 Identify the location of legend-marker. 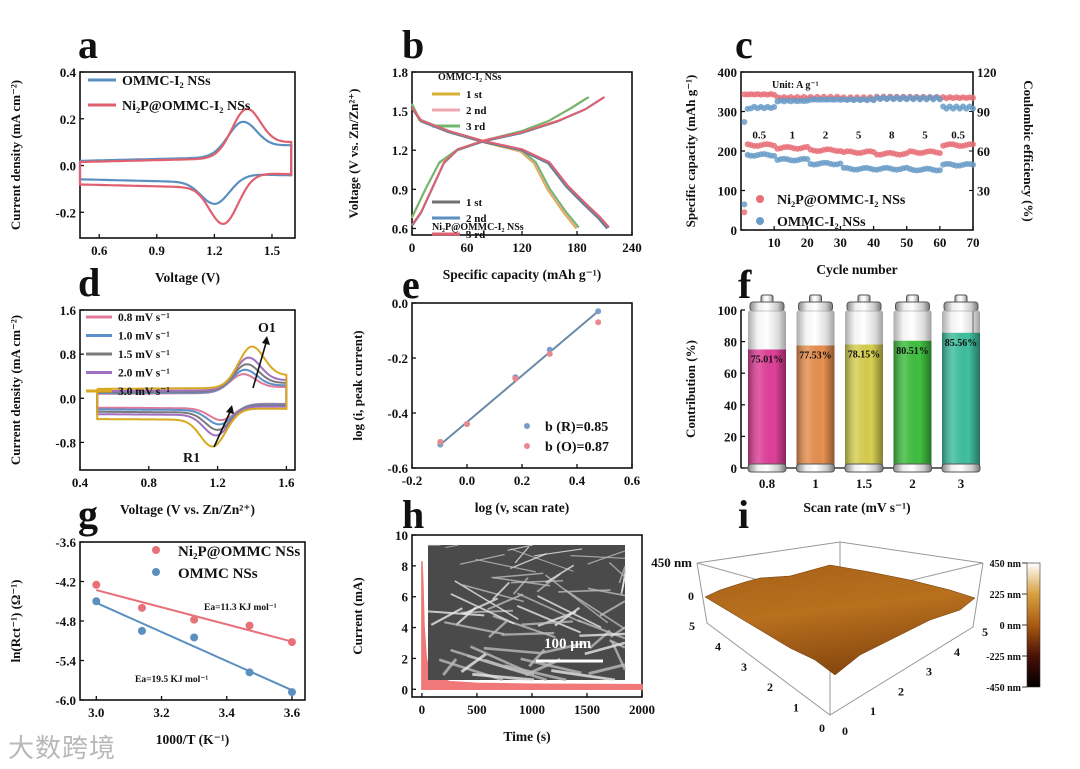
(527, 446).